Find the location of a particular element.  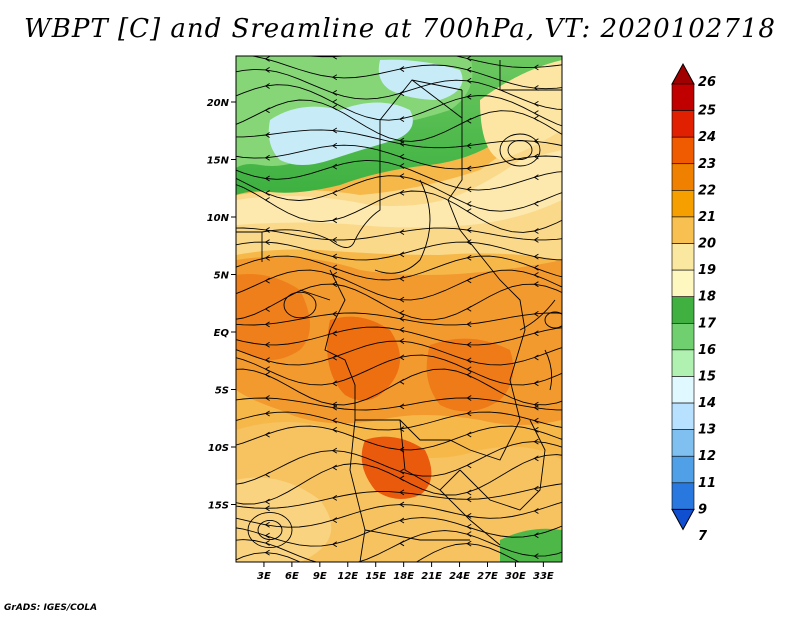

colorbar-label: 11 is located at coordinates (707, 483).